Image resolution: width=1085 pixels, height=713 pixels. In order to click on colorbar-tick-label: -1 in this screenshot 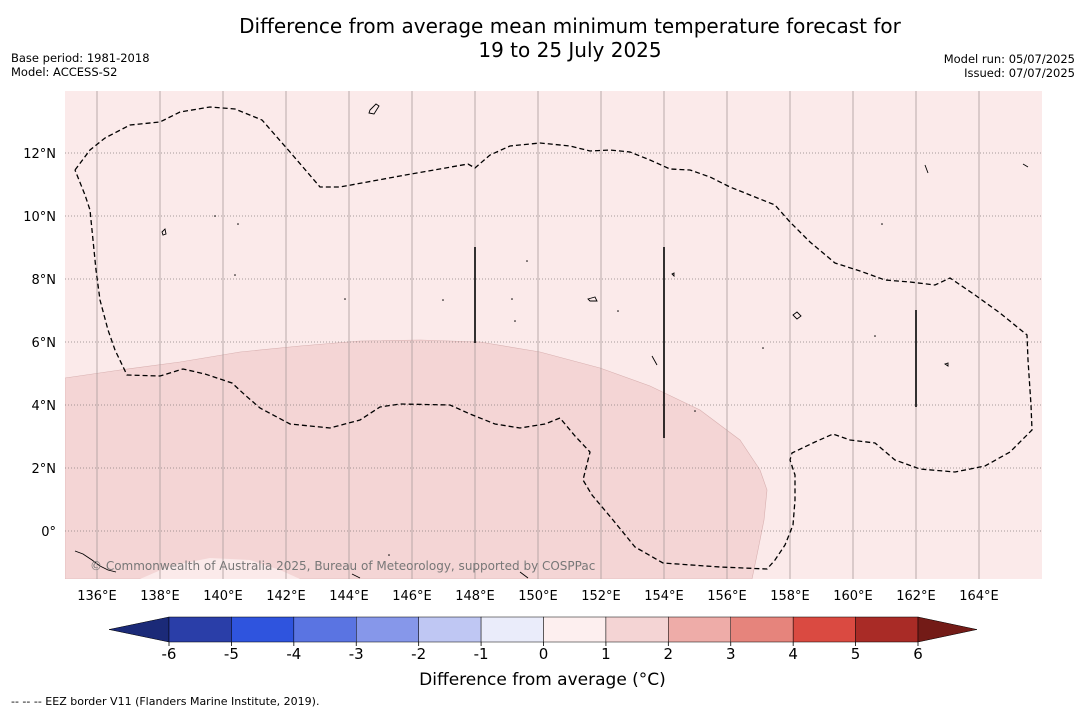, I will do `click(481, 654)`.